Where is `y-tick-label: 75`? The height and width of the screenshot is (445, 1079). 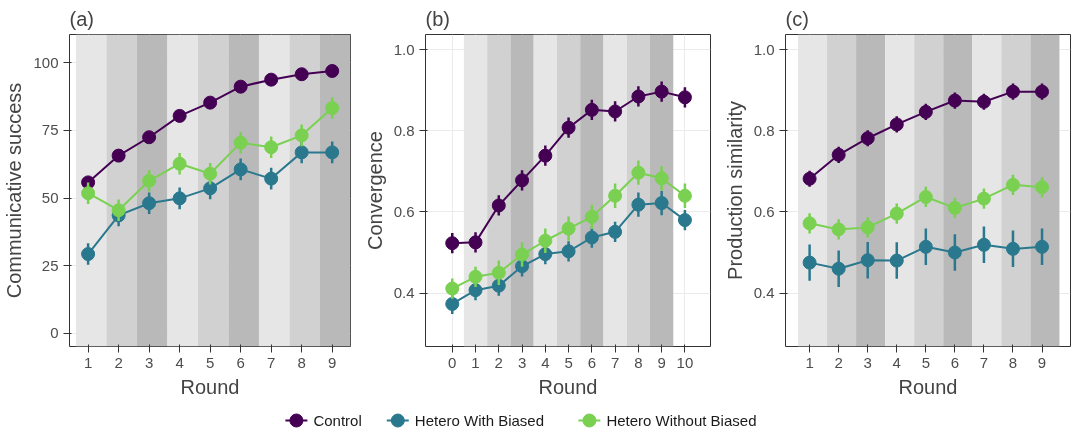 y-tick-label: 75 is located at coordinates (50, 130).